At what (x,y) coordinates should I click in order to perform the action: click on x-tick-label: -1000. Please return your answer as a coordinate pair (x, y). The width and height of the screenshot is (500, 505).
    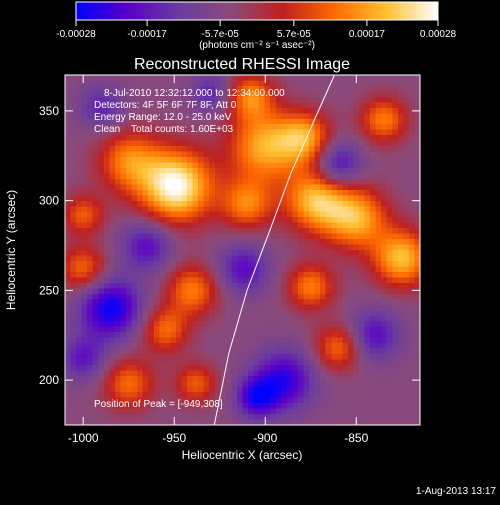
    Looking at the image, I should click on (83, 438).